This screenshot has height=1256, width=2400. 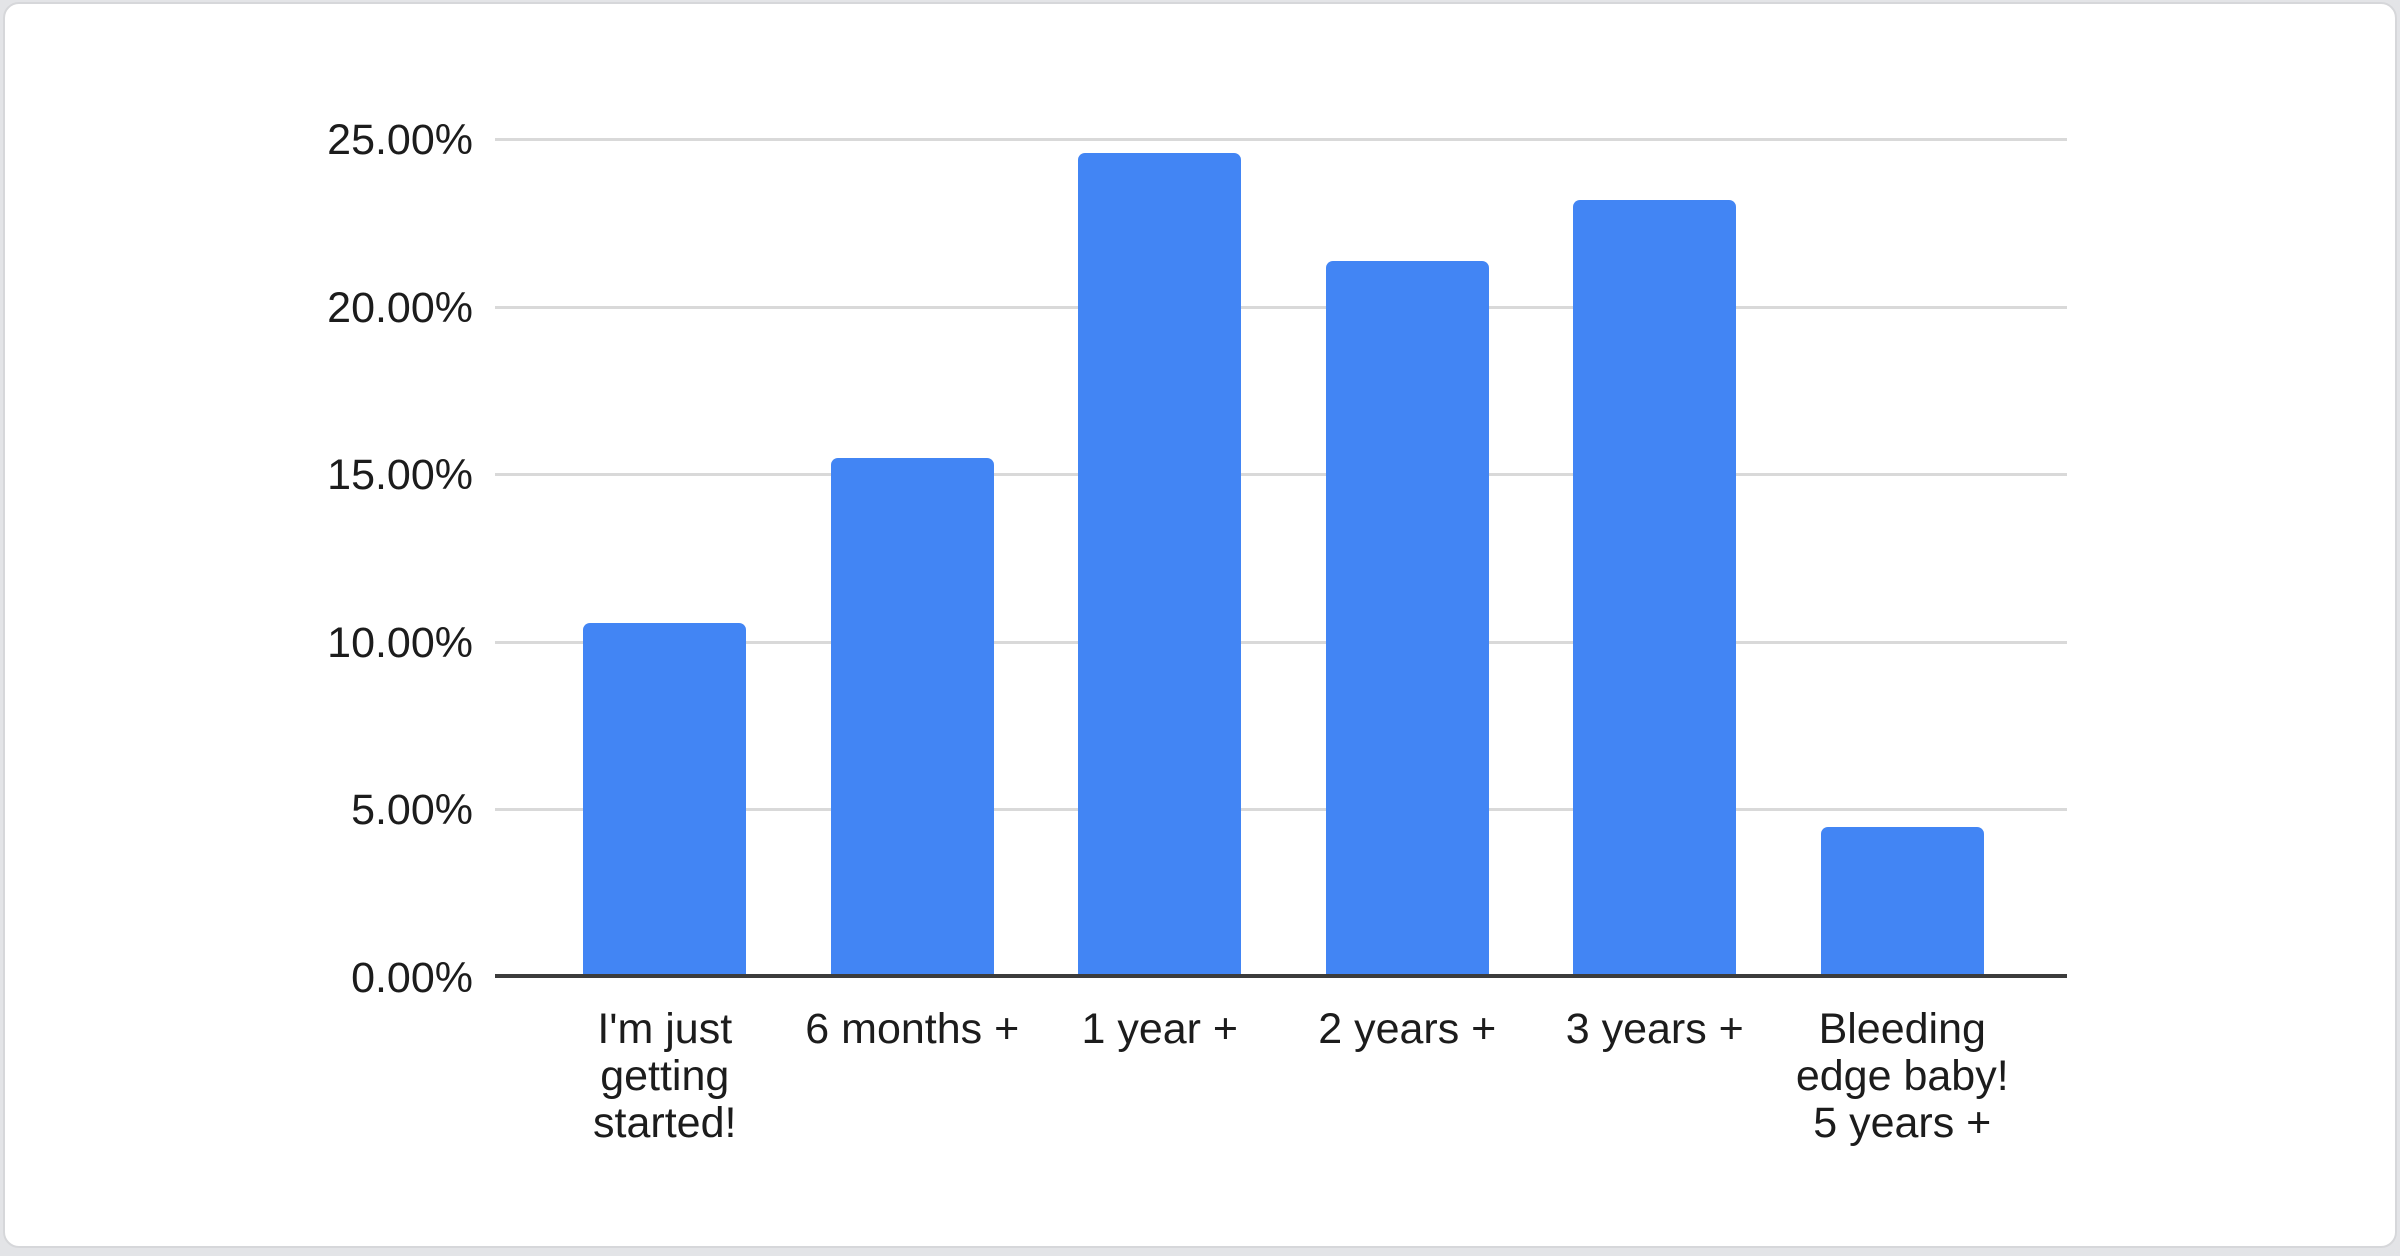 What do you see at coordinates (1281, 475) in the screenshot?
I see `gridline-15.00%` at bounding box center [1281, 475].